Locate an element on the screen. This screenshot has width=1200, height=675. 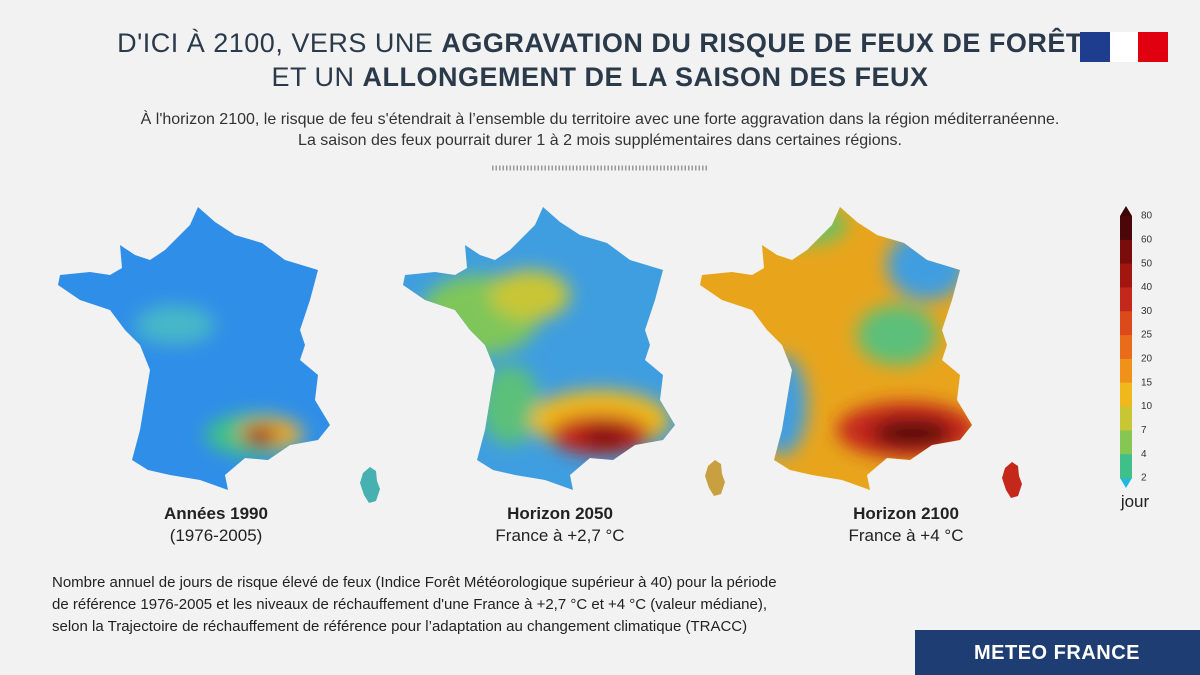
brand: METEO FRANCE is located at coordinates (1057, 653).